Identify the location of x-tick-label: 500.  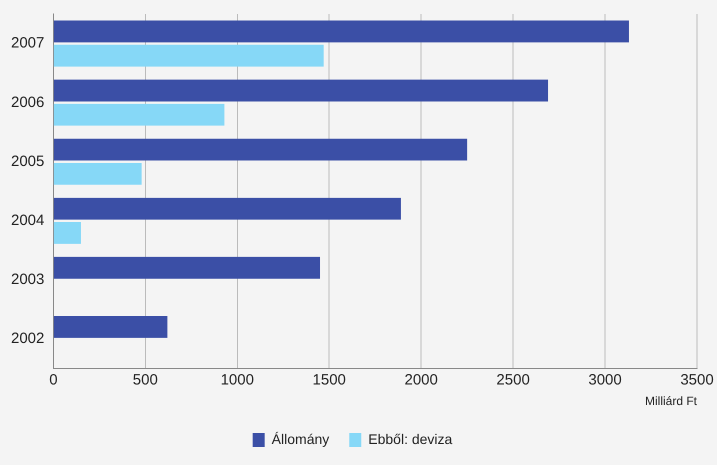
(145, 380).